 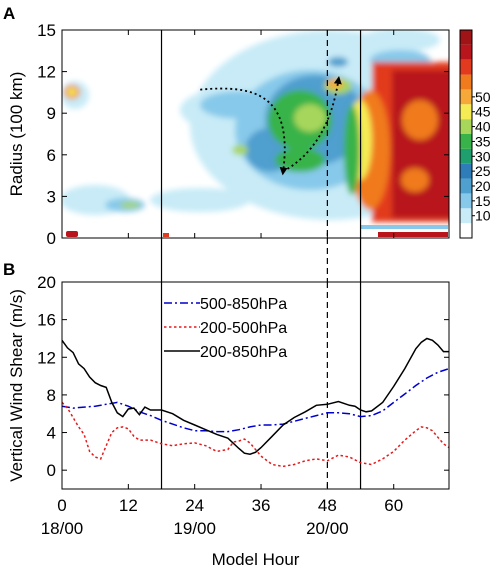 I want to click on series-line-500-850hPa, so click(x=255, y=400).